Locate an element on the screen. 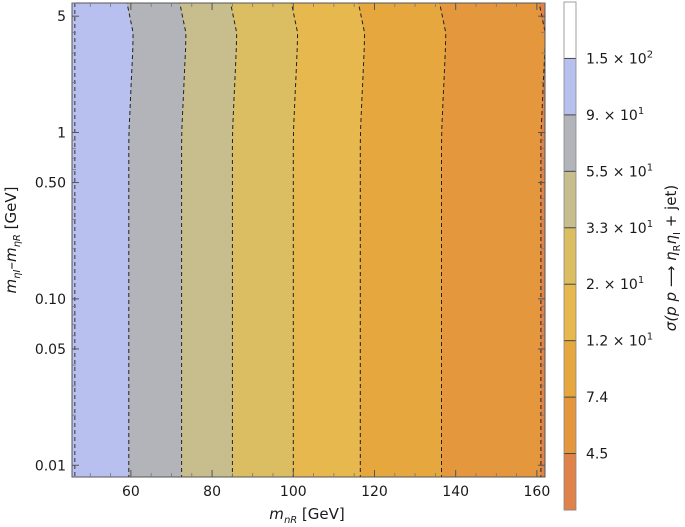  y-tick-label: 0.05 is located at coordinates (50, 350).